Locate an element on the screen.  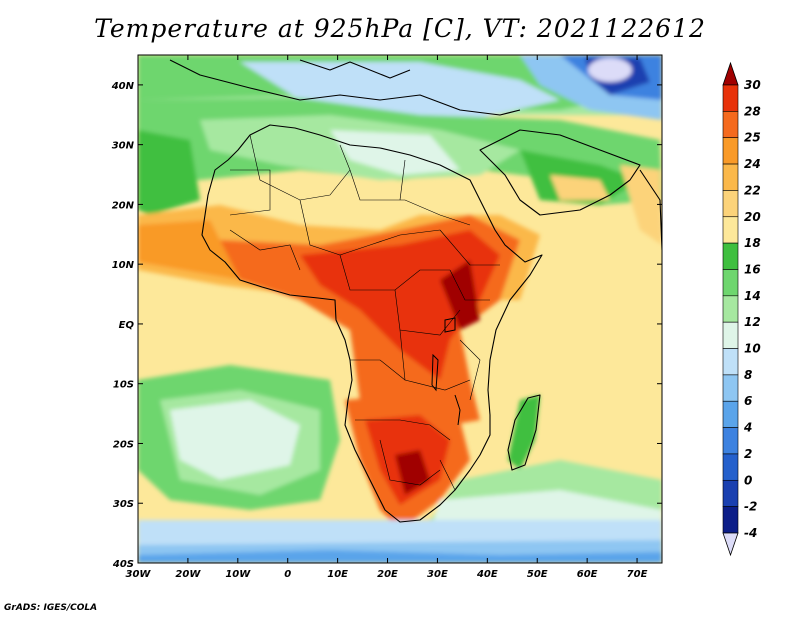
colorbar-label: 25 is located at coordinates (752, 138).